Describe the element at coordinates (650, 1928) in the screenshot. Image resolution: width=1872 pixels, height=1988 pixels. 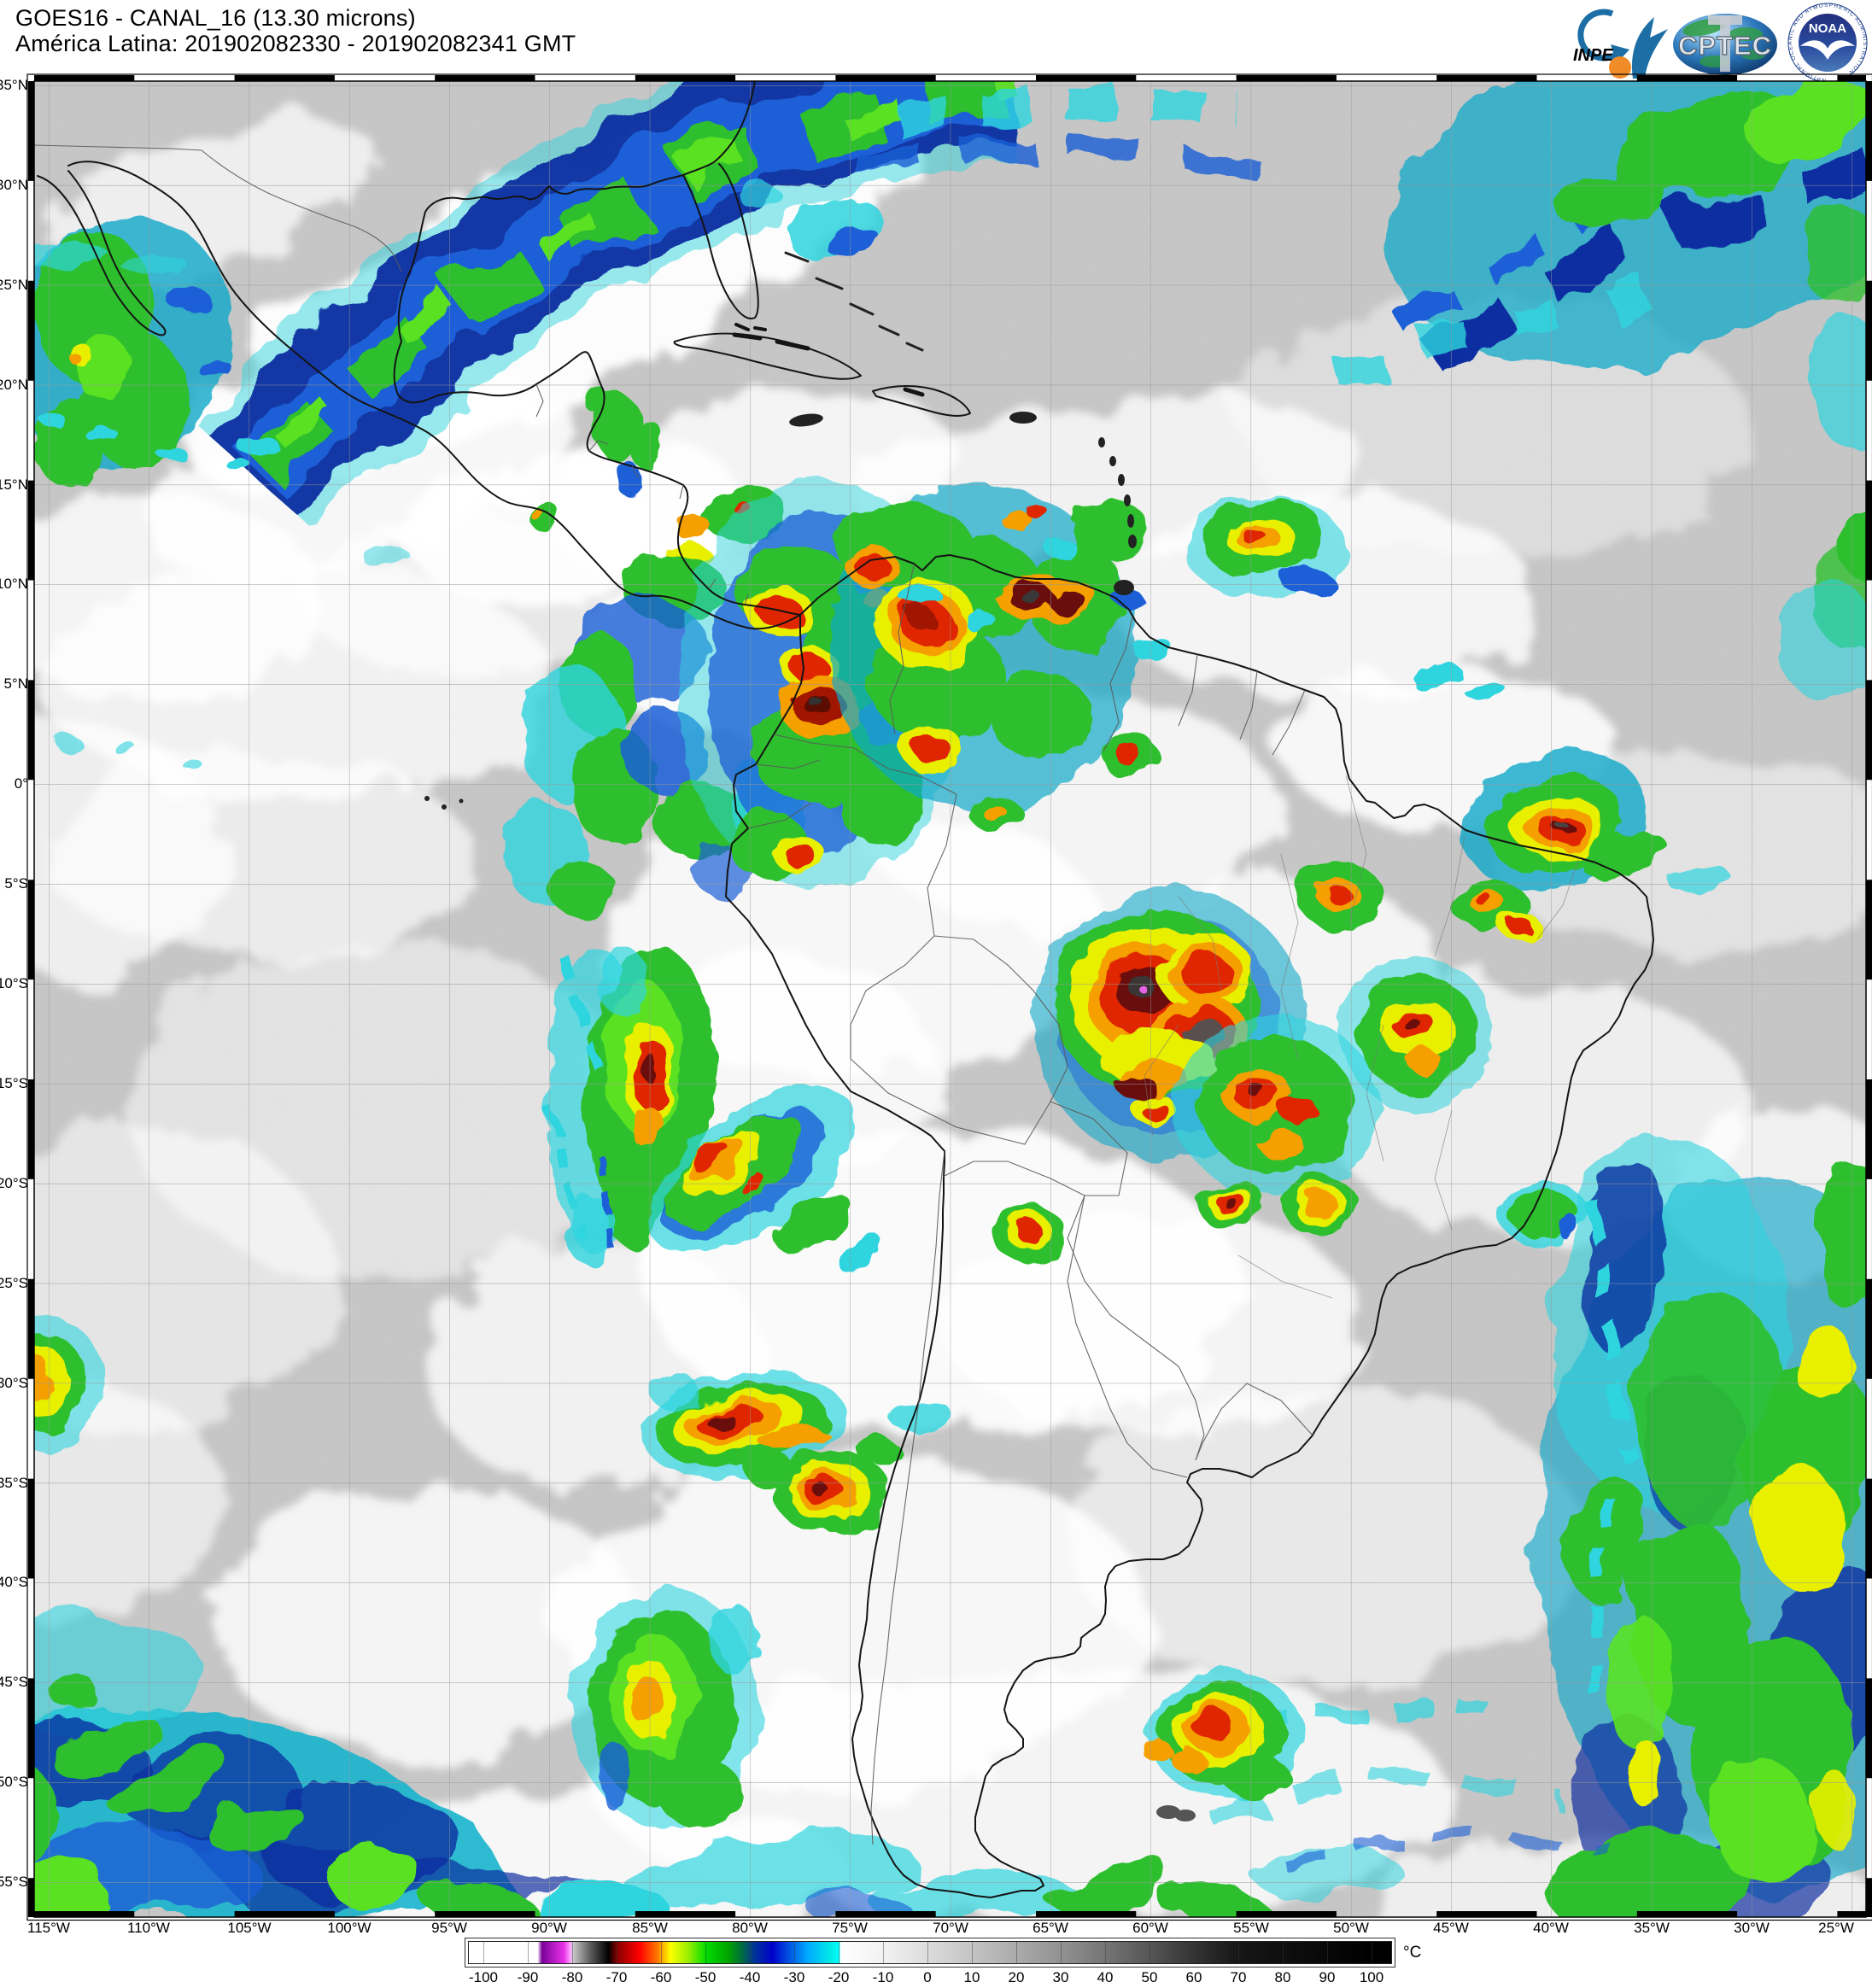
I see `lon-label: 85°W` at that location.